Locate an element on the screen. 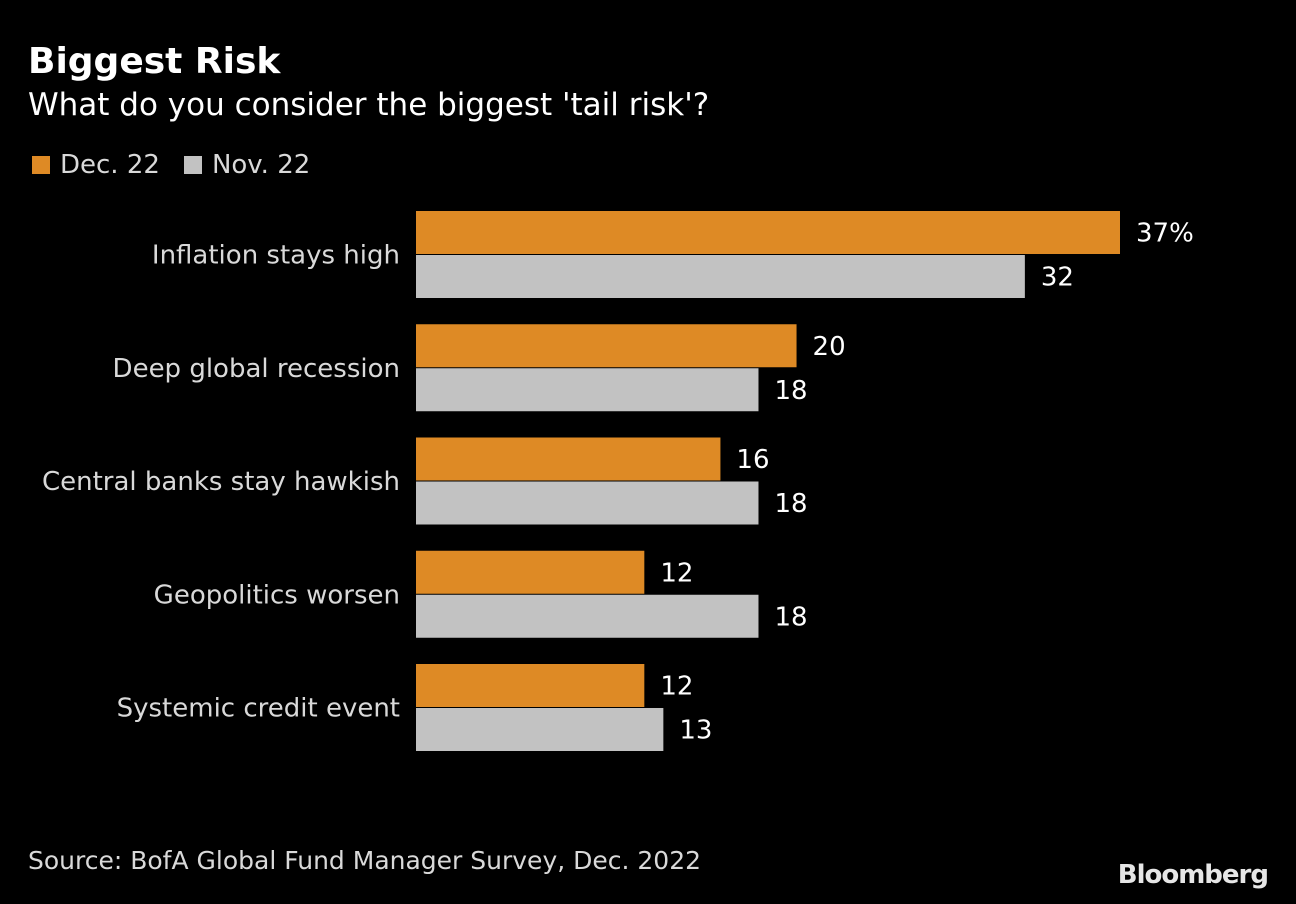 The image size is (1296, 904). value-label-nov-22-central-banks-stay-hawkish: 18 is located at coordinates (790, 504).